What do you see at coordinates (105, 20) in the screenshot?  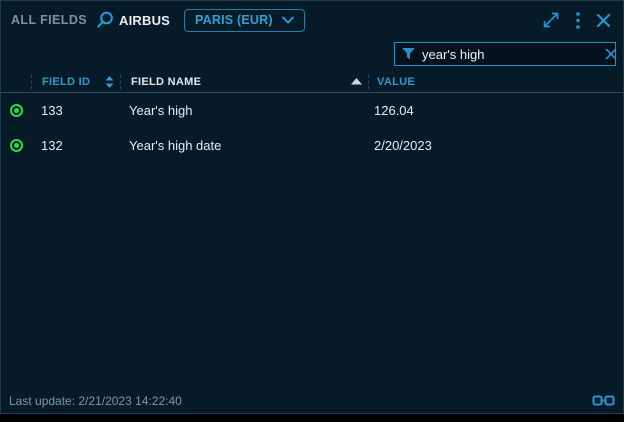 I see `search-icon` at bounding box center [105, 20].